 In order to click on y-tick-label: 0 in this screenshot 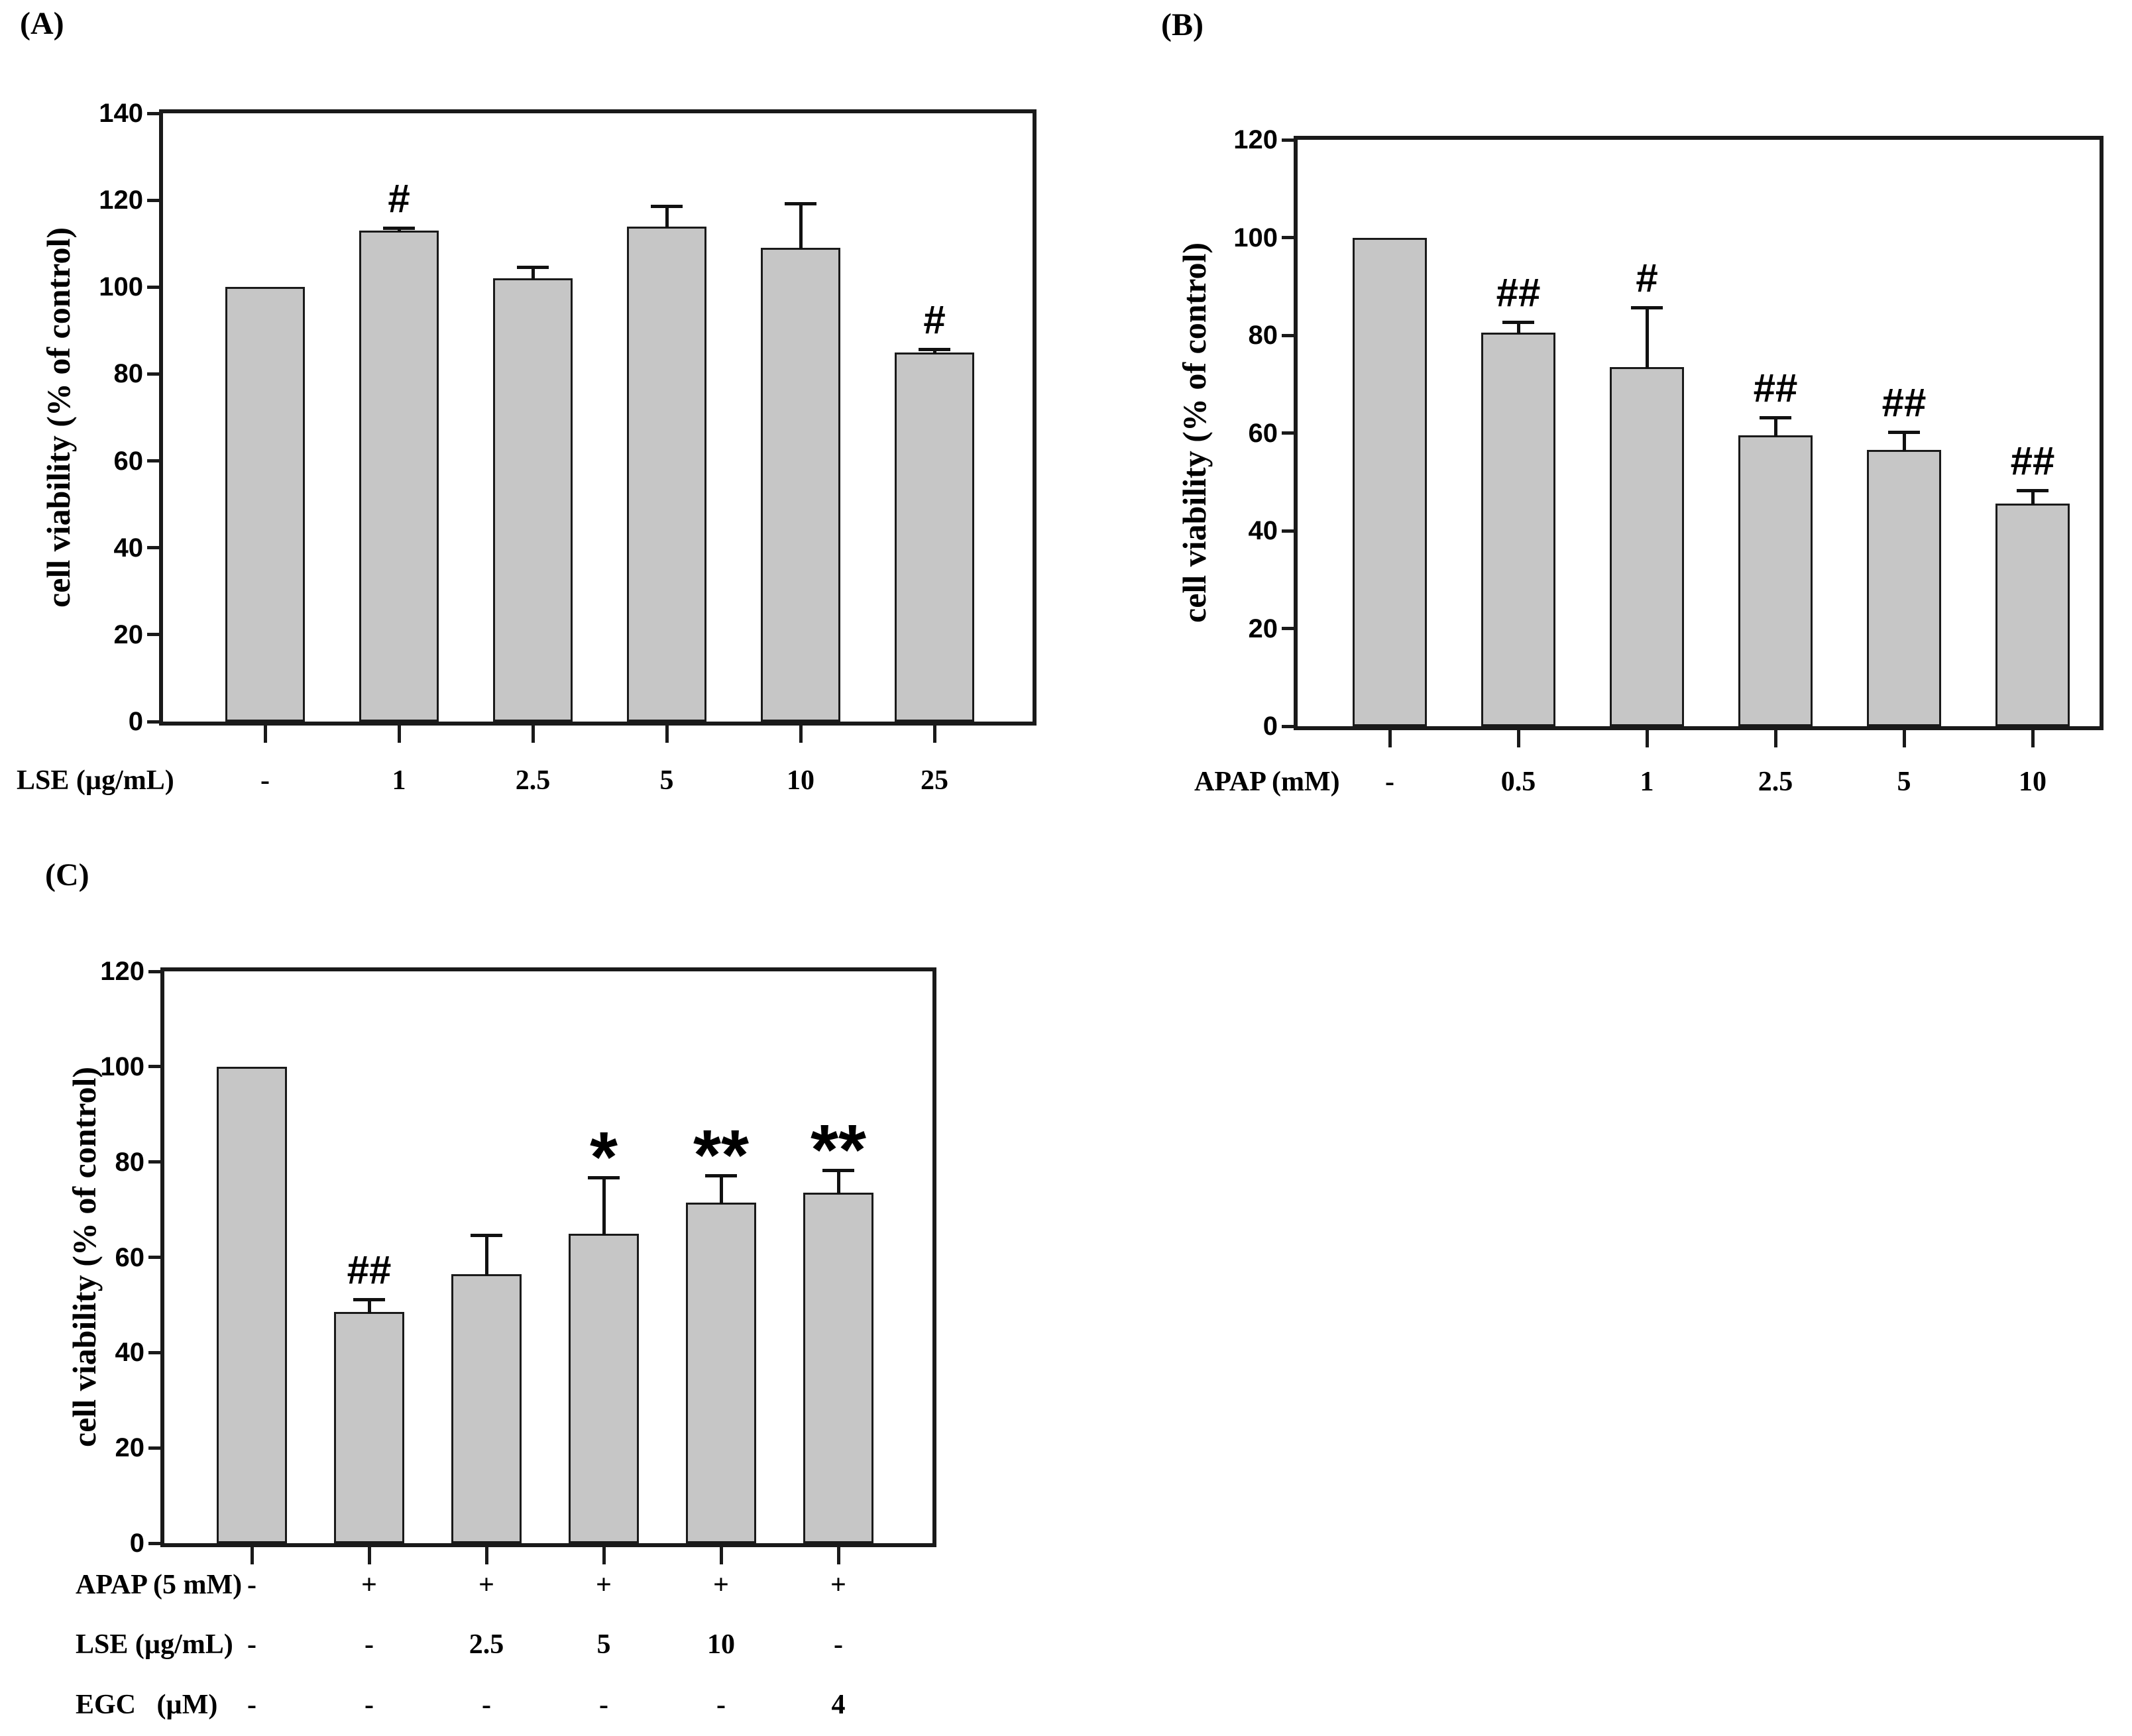, I will do `click(135, 721)`.